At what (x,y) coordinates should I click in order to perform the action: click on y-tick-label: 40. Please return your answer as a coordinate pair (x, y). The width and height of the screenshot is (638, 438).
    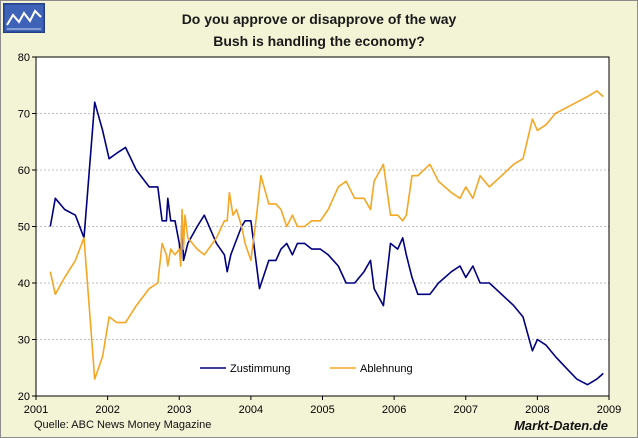
    Looking at the image, I should click on (24, 284).